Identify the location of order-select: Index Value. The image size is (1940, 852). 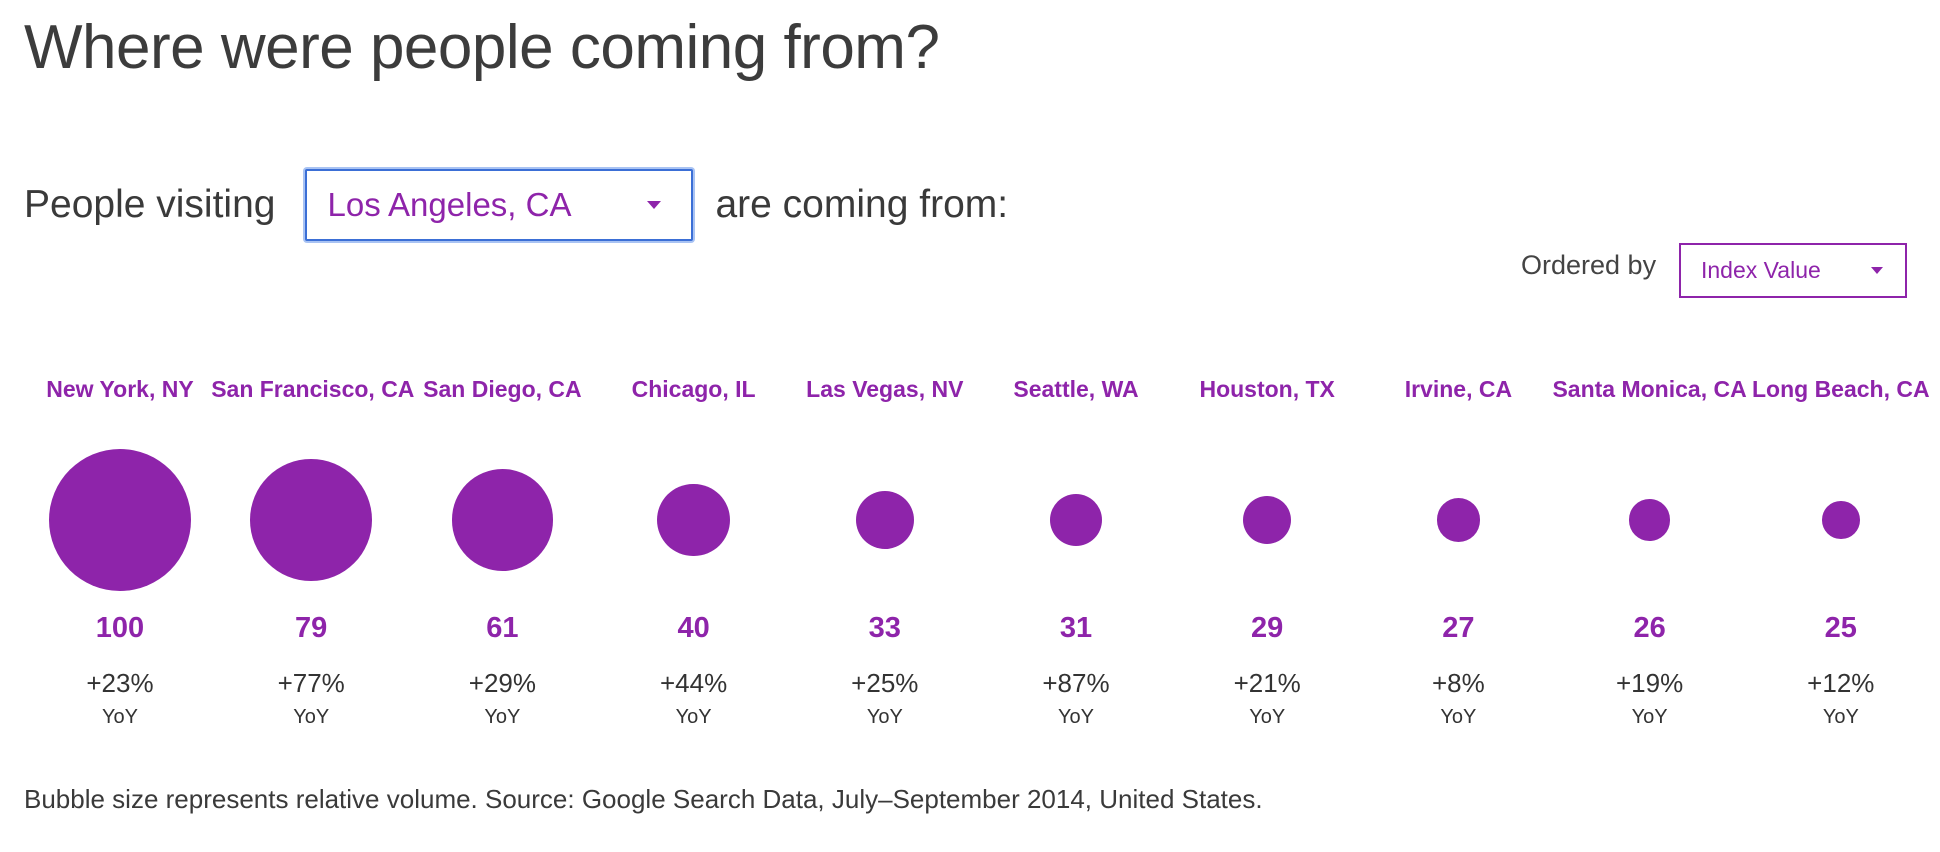
(1793, 270).